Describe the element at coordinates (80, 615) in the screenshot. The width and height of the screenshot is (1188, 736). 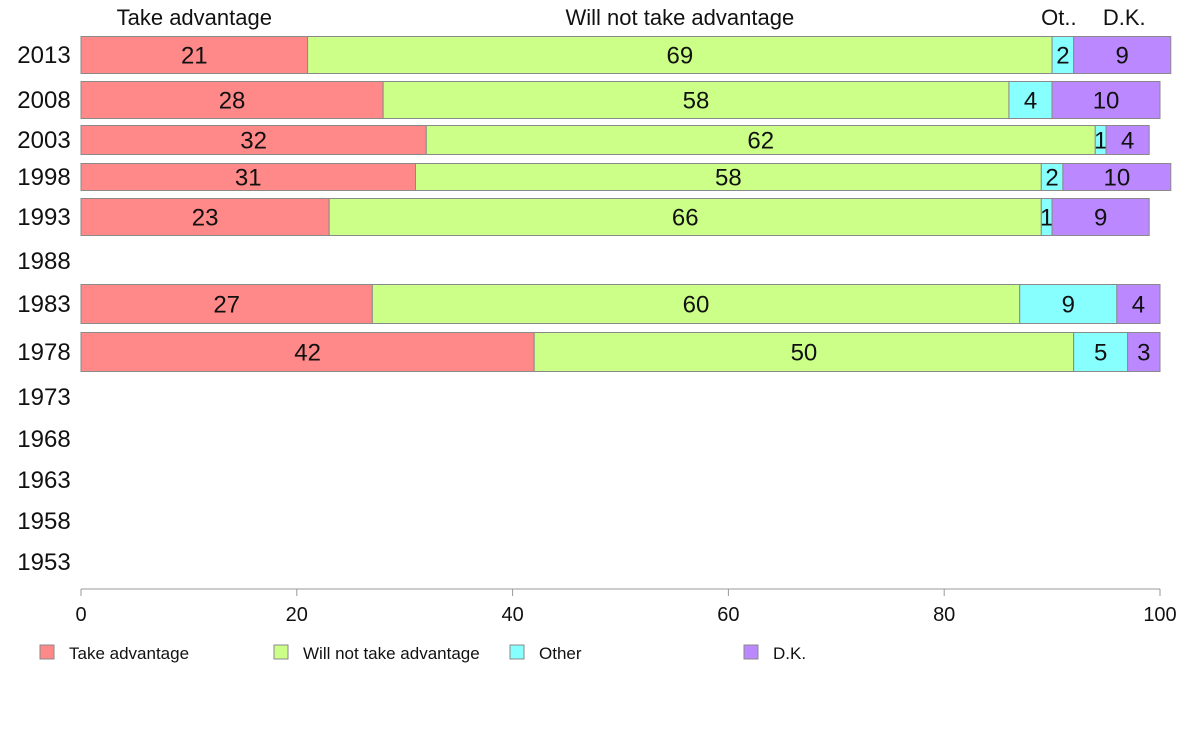
I see `x-tick-label: 0` at that location.